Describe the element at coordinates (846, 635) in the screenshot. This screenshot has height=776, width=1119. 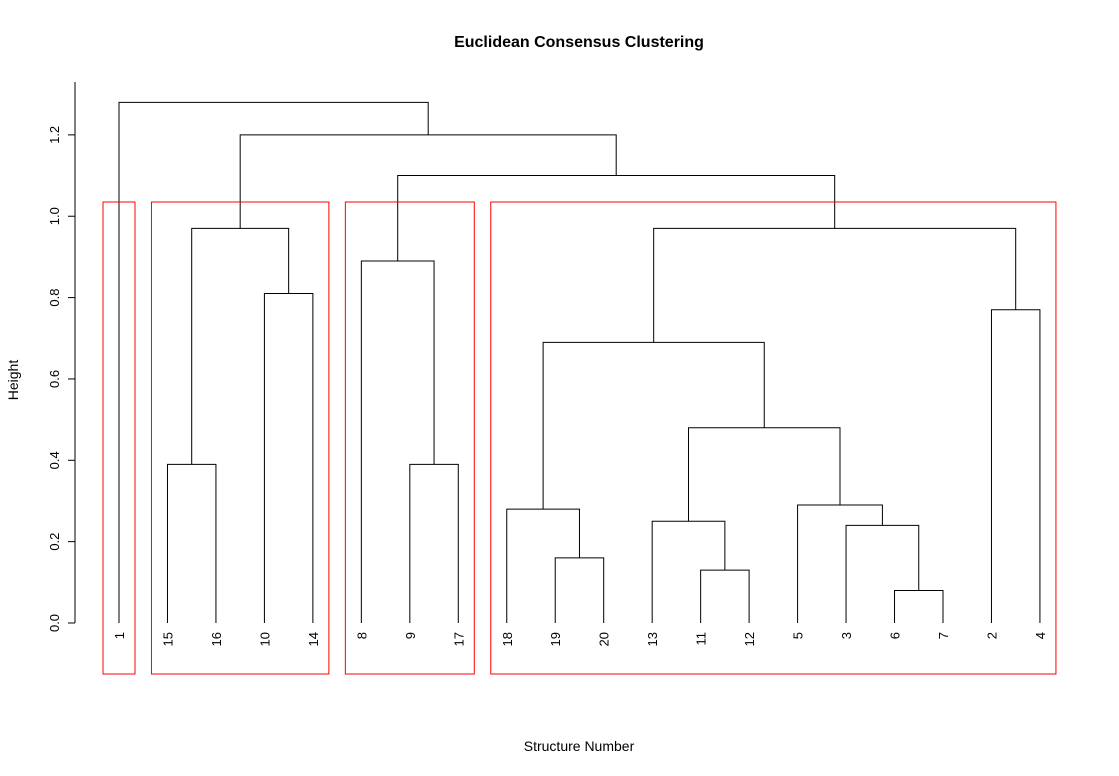
I see `leaf-label: 3` at that location.